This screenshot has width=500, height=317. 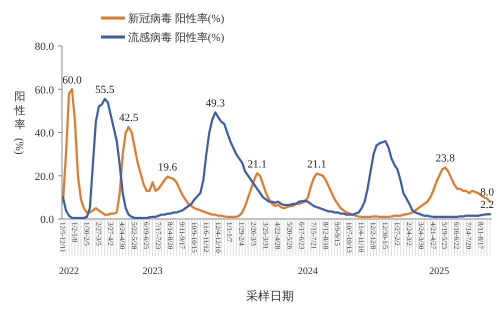 I want to click on data-label: 42.5, so click(x=129, y=118).